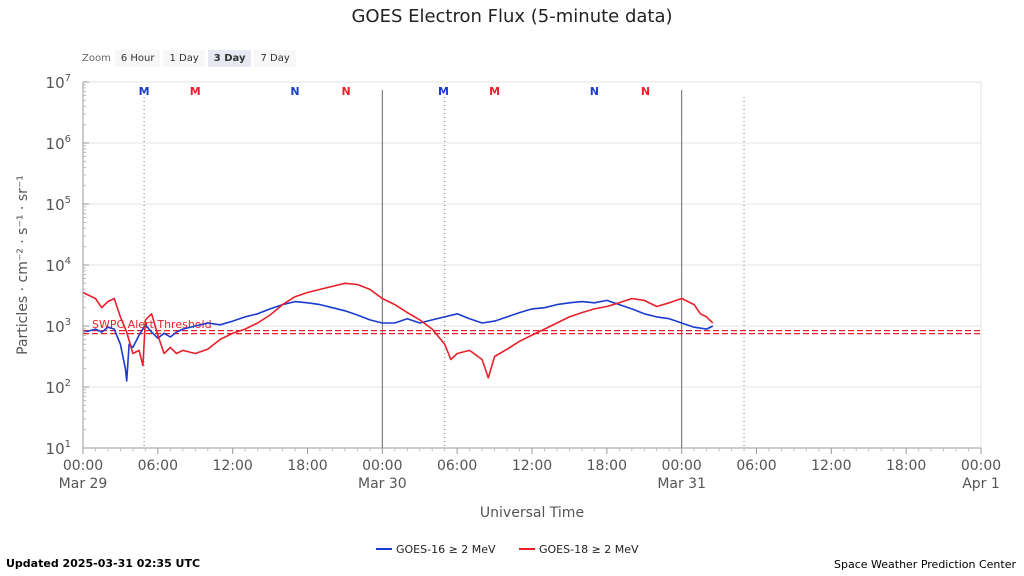 The width and height of the screenshot is (1024, 576). Describe the element at coordinates (96, 58) in the screenshot. I see `zoom-label: Zoom` at that location.